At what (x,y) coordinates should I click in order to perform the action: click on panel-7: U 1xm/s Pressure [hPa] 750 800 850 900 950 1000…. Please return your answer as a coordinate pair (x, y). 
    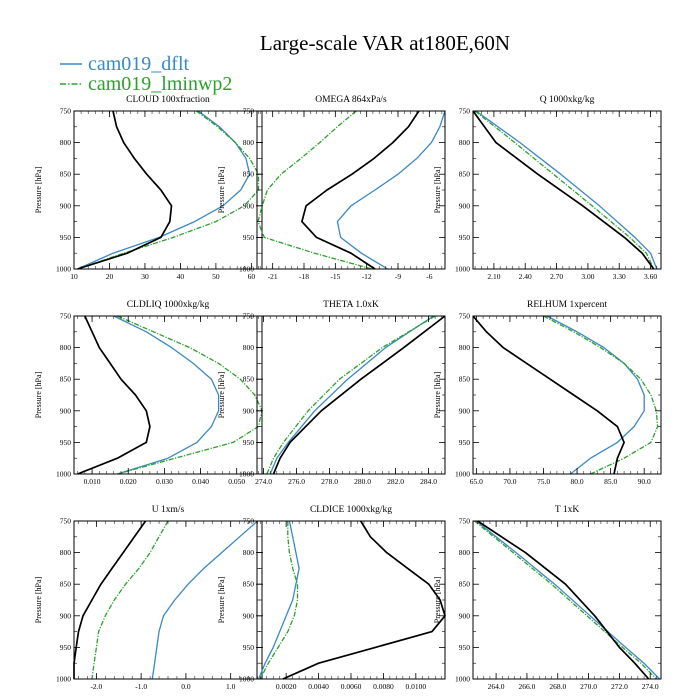
    Looking at the image, I should click on (148, 598).